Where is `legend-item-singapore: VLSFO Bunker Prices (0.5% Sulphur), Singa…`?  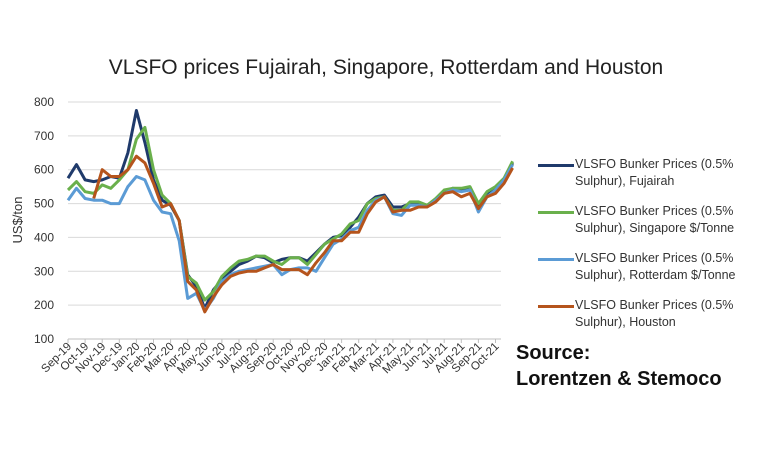
legend-item-singapore: VLSFO Bunker Prices (0.5% Sulphur), Singa… is located at coordinates (653, 226).